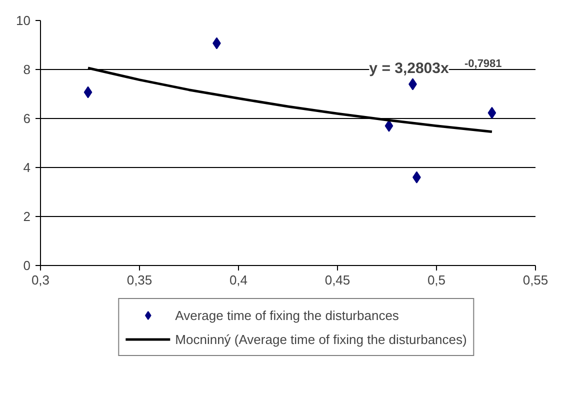  What do you see at coordinates (337, 280) in the screenshot?
I see `x-tick-label: 0,45` at bounding box center [337, 280].